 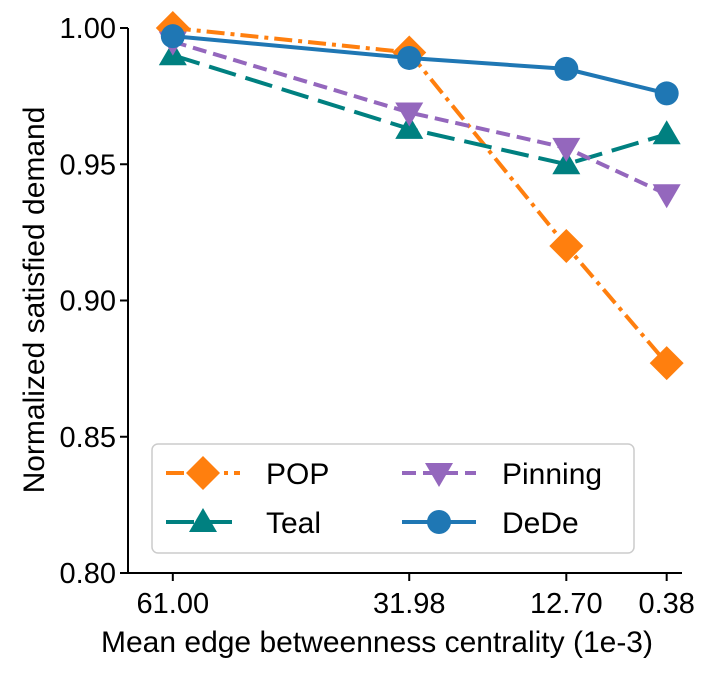 I want to click on x-ticks: 61.00 31.98 12.70 0.38, so click(x=416, y=596).